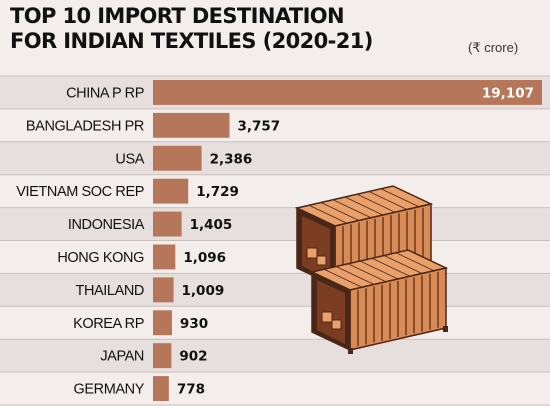 The width and height of the screenshot is (550, 406). Describe the element at coordinates (106, 225) in the screenshot. I see `category-label: INDONESIA` at that location.